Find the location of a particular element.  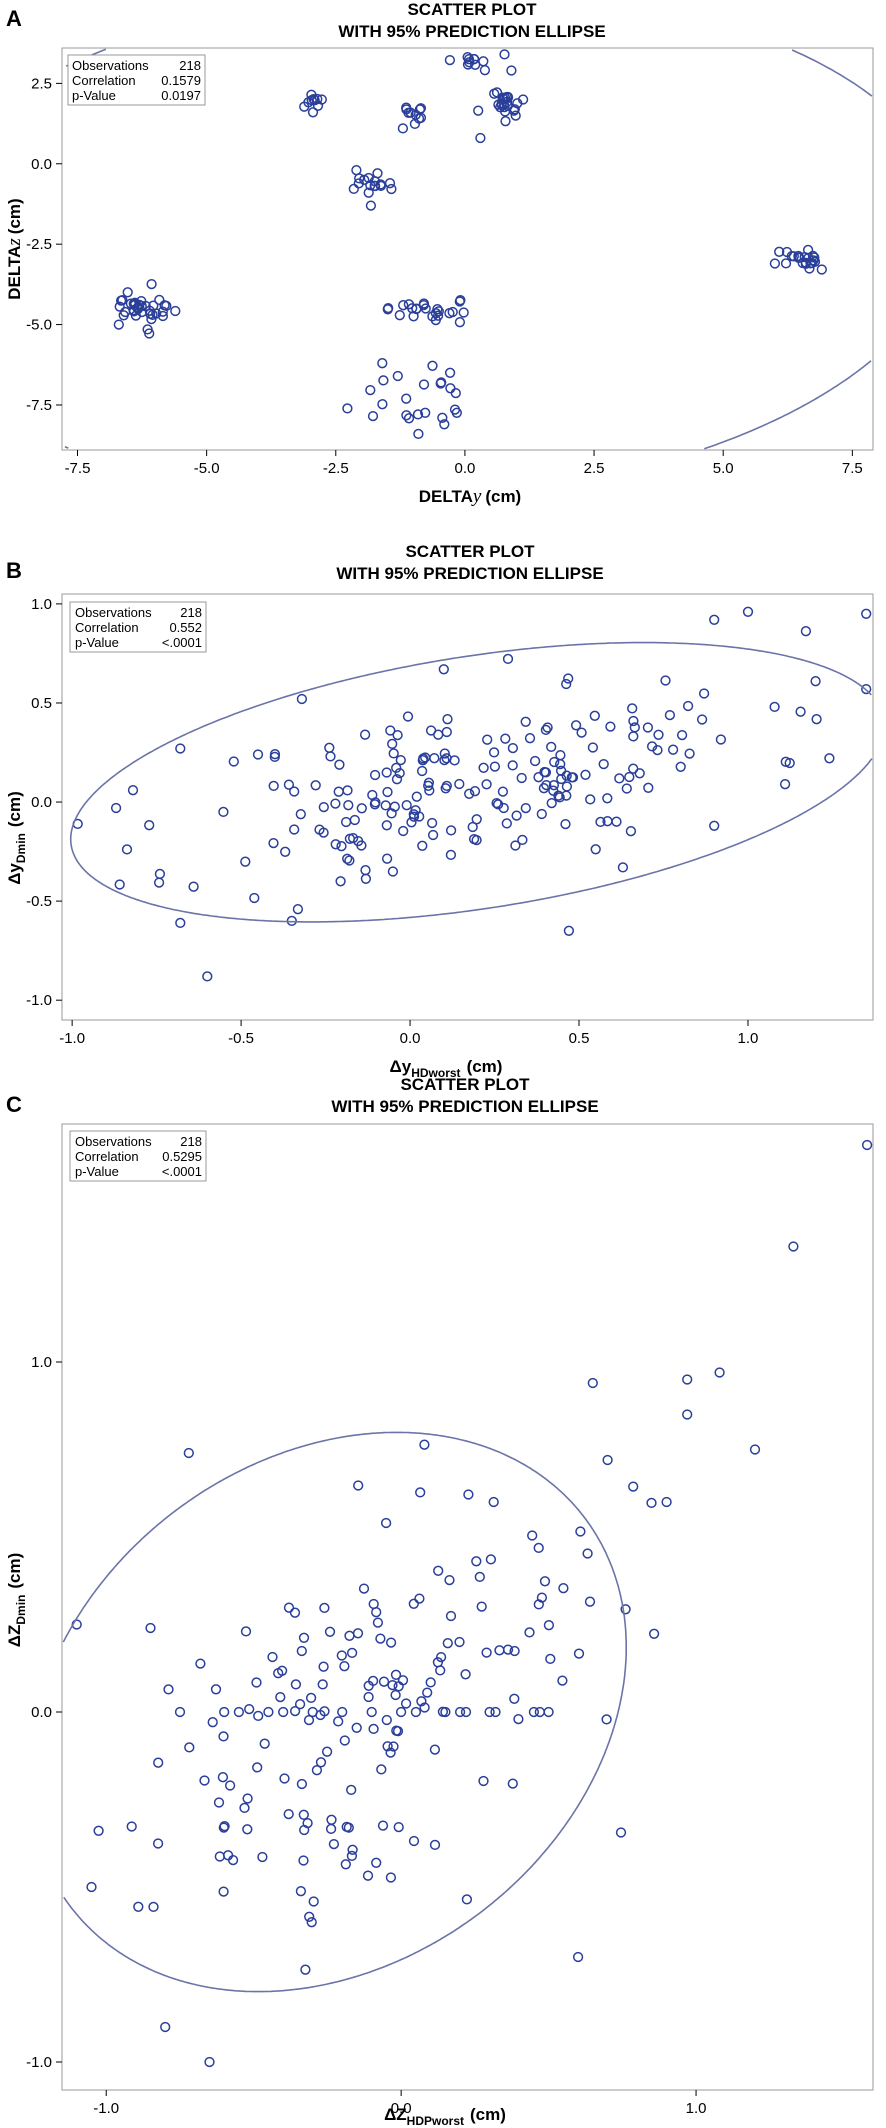

stats-box is located at coordinates (136, 80).